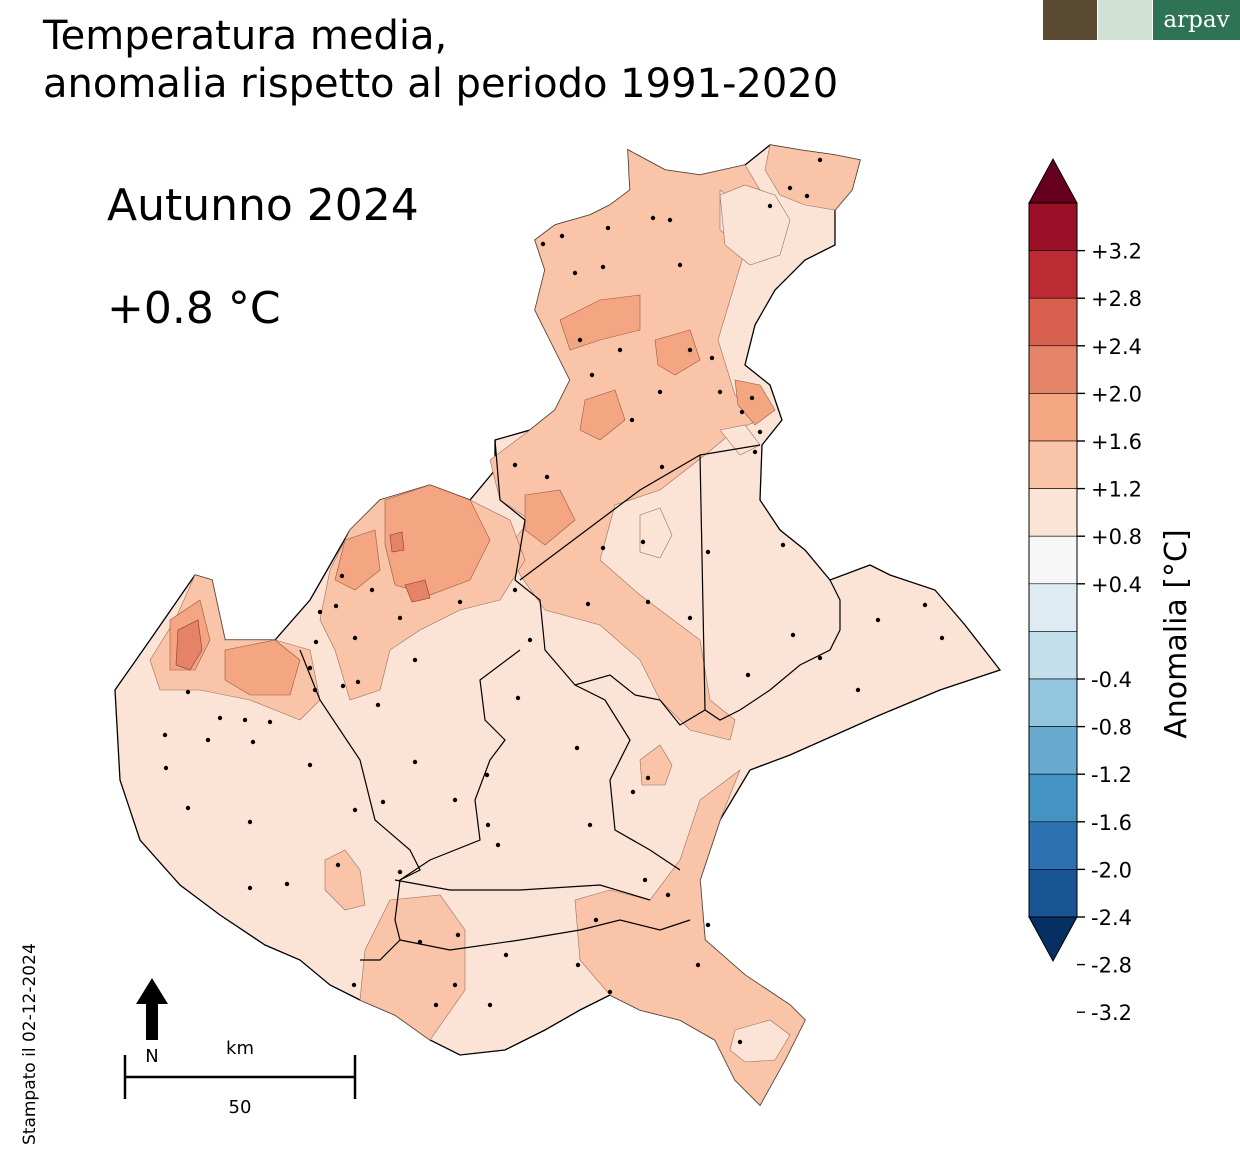  What do you see at coordinates (1111, 823) in the screenshot?
I see `colorbar-tick-label: -1.6` at bounding box center [1111, 823].